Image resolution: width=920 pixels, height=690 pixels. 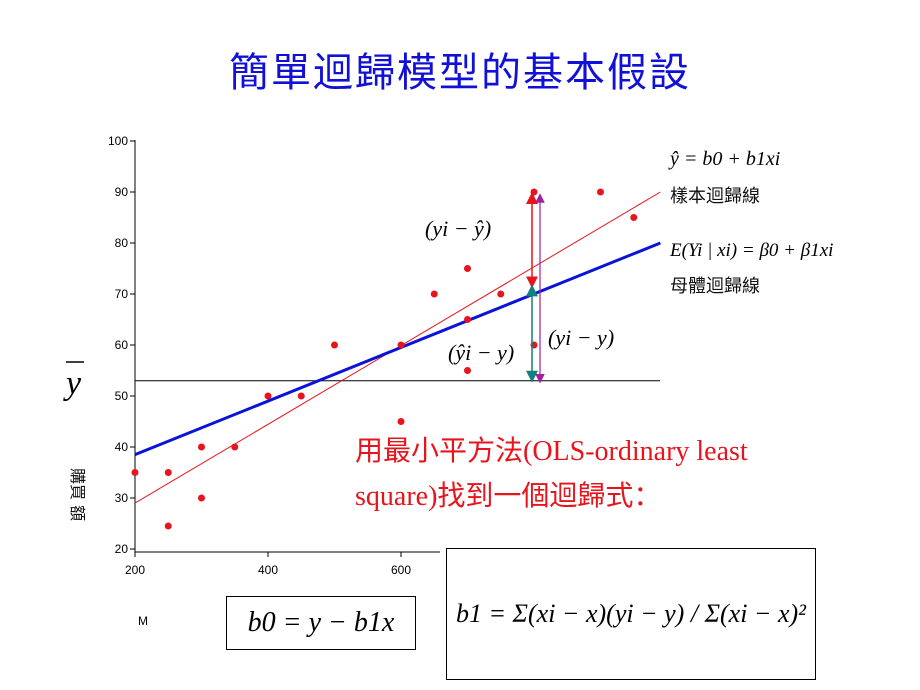 I want to click on sample-line-label: 樣本迴歸線, so click(x=715, y=196).